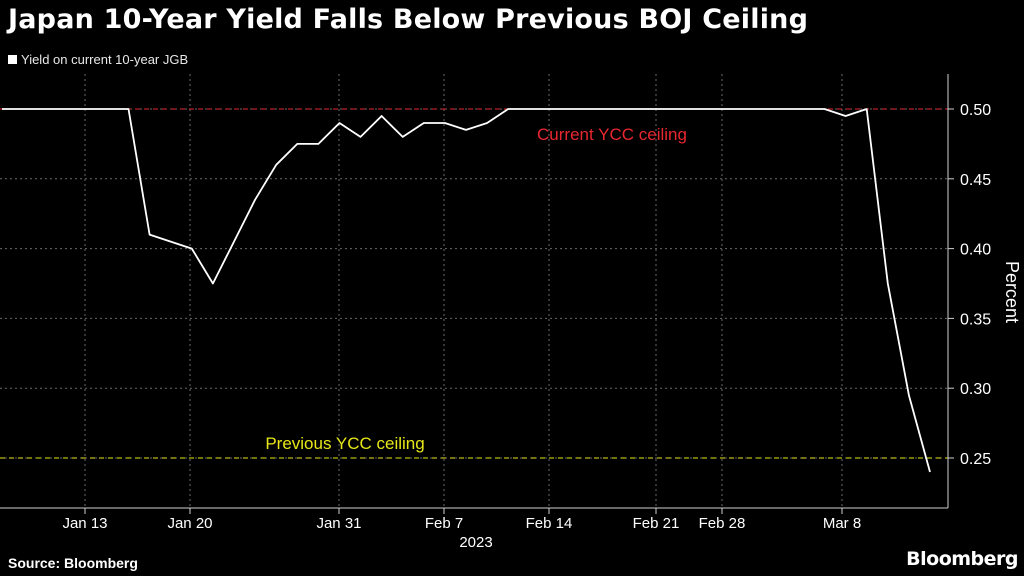  Describe the element at coordinates (975, 250) in the screenshot. I see `y-tick-label: 0.40` at that location.